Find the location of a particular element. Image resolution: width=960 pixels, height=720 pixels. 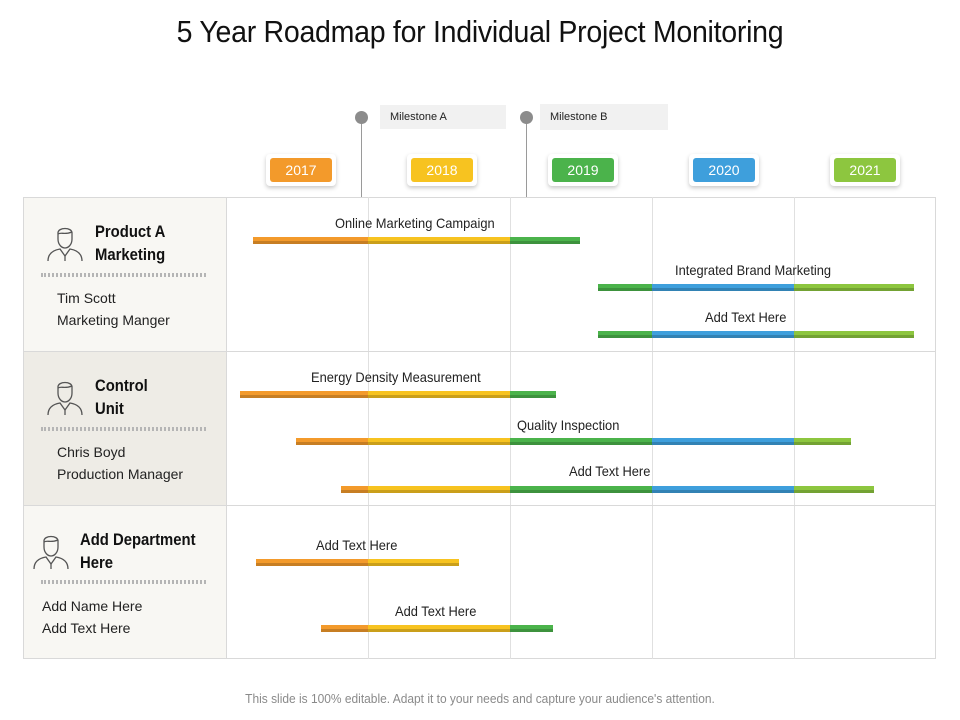

department-name: Control Unit is located at coordinates (121, 398).